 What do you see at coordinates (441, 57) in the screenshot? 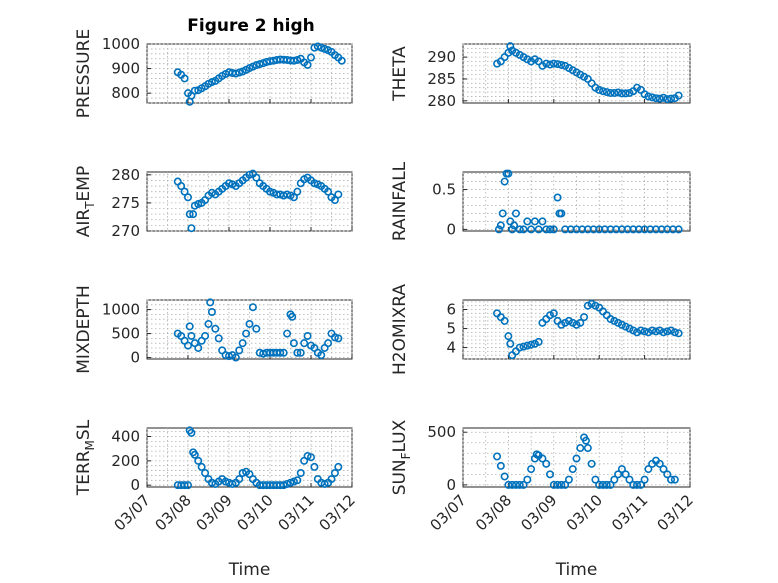
I see `y-tick-label: 290` at bounding box center [441, 57].